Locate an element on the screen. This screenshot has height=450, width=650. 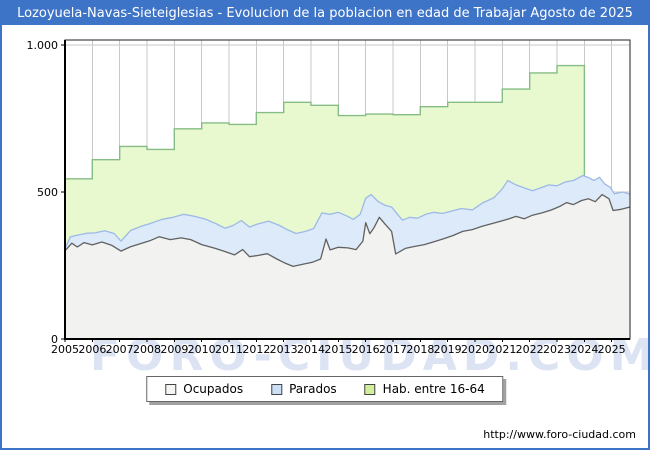
legend-item-hab-16-64: Hab. entre 16-64 is located at coordinates (424, 389).